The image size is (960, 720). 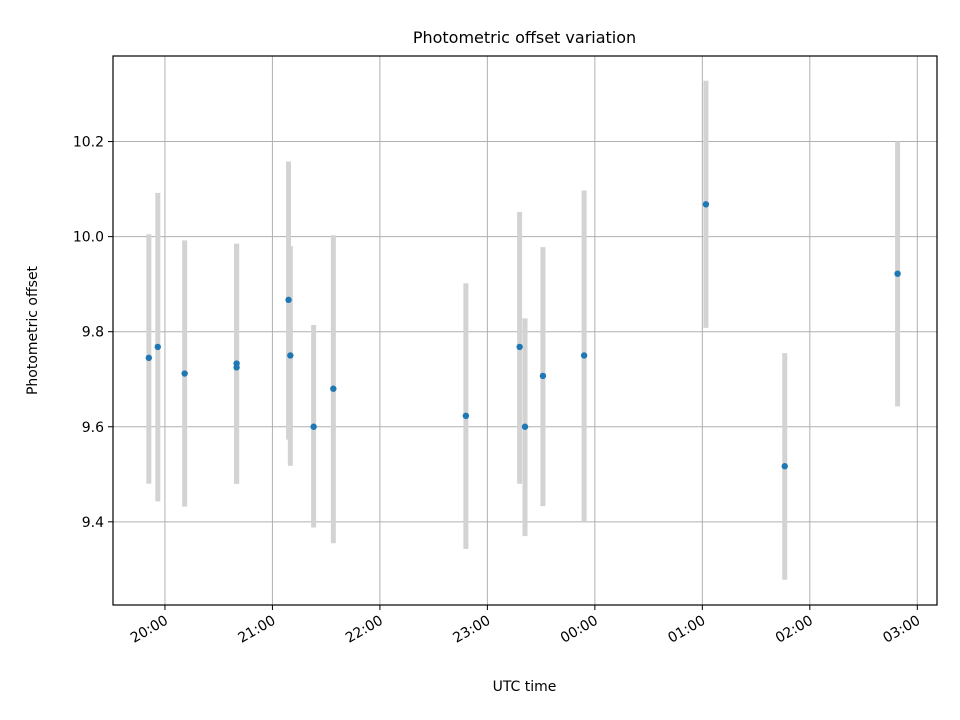 What do you see at coordinates (149, 630) in the screenshot?
I see `x-tick-label: 20:00` at bounding box center [149, 630].